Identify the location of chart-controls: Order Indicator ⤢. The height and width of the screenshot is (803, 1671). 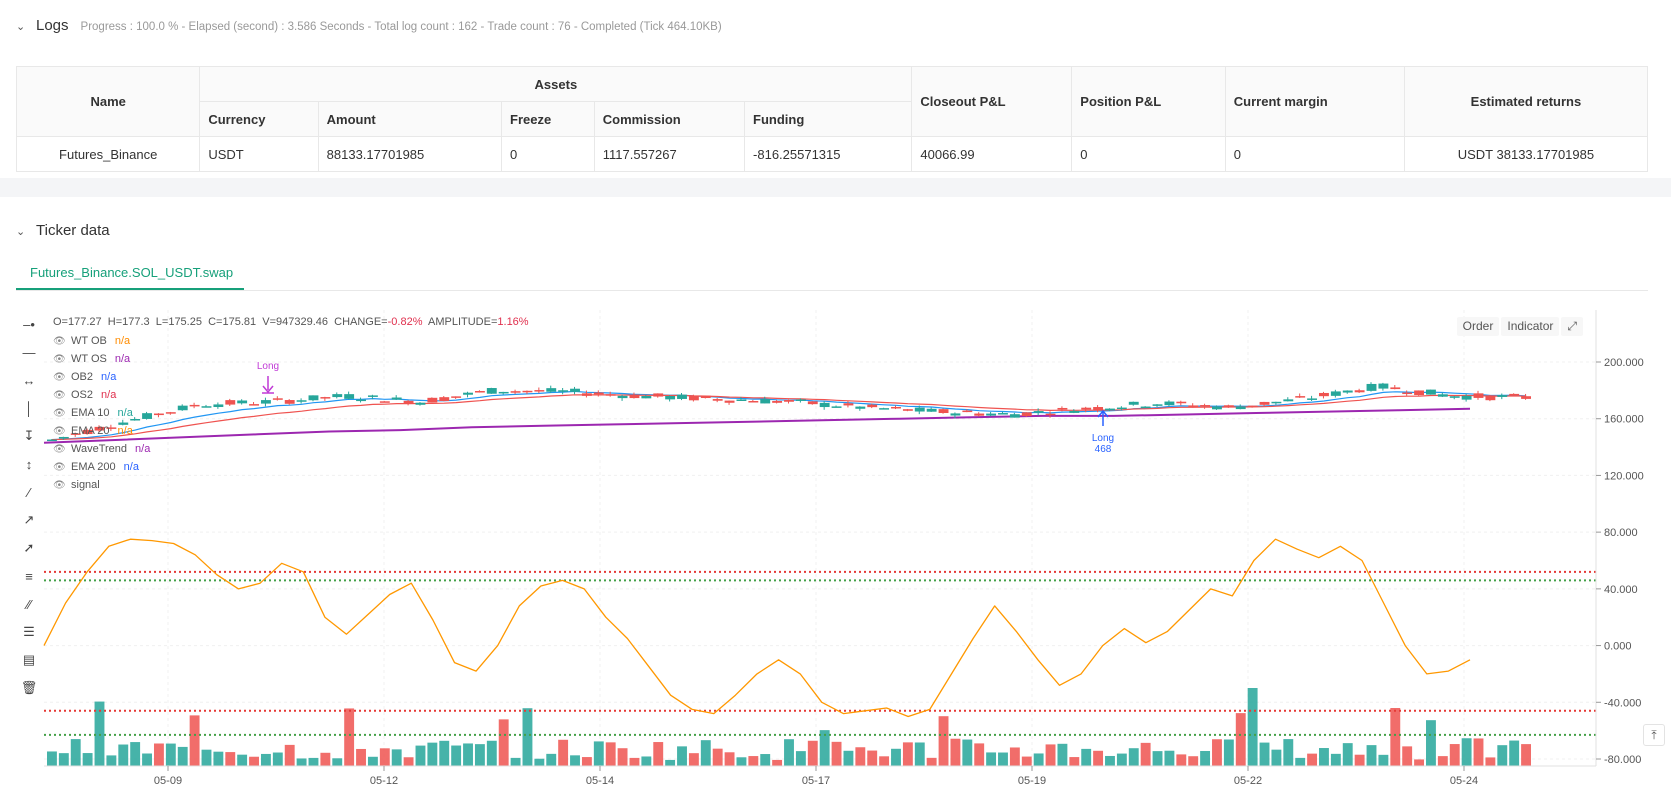
(1519, 326).